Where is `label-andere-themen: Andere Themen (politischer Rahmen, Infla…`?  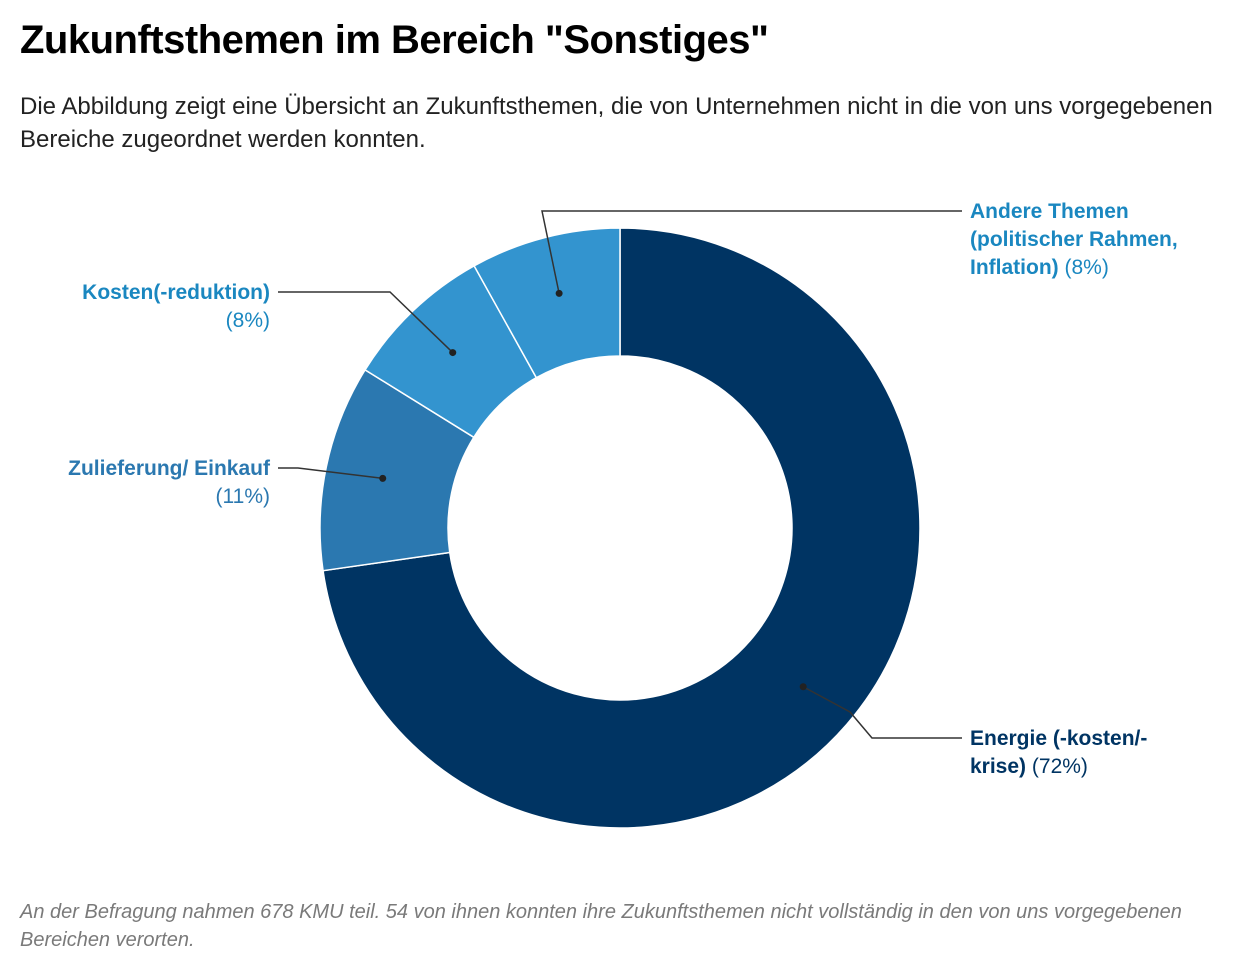
label-andere-themen: Andere Themen (politischer Rahmen, Infla… is located at coordinates (1074, 240).